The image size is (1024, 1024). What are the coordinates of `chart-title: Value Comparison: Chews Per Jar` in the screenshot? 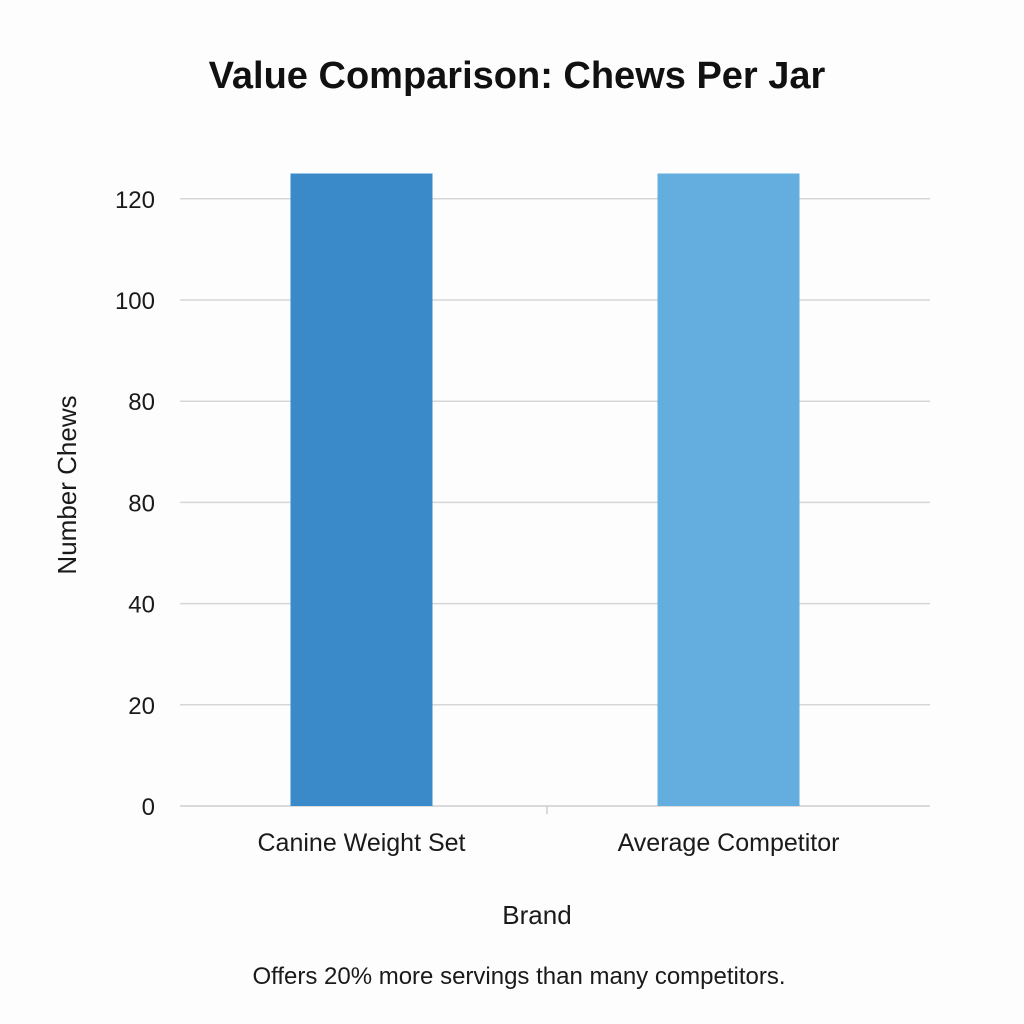 It's located at (517, 76).